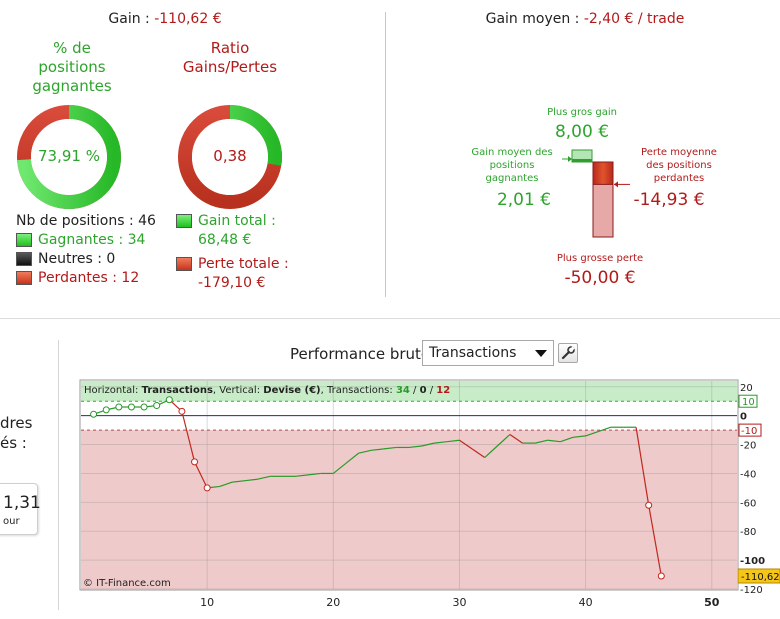 The width and height of the screenshot is (780, 619). I want to click on x-axis: 10 20 30 40 50, so click(460, 602).